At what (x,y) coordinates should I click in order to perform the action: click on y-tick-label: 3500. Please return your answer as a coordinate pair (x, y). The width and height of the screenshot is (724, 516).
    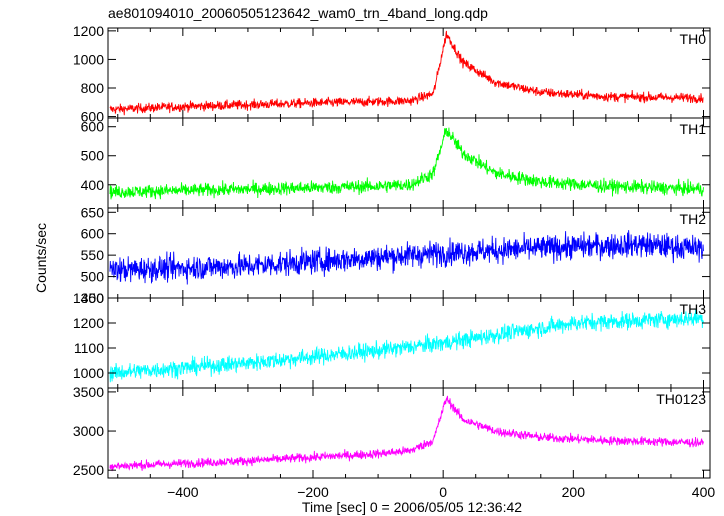
    Looking at the image, I should click on (88, 392).